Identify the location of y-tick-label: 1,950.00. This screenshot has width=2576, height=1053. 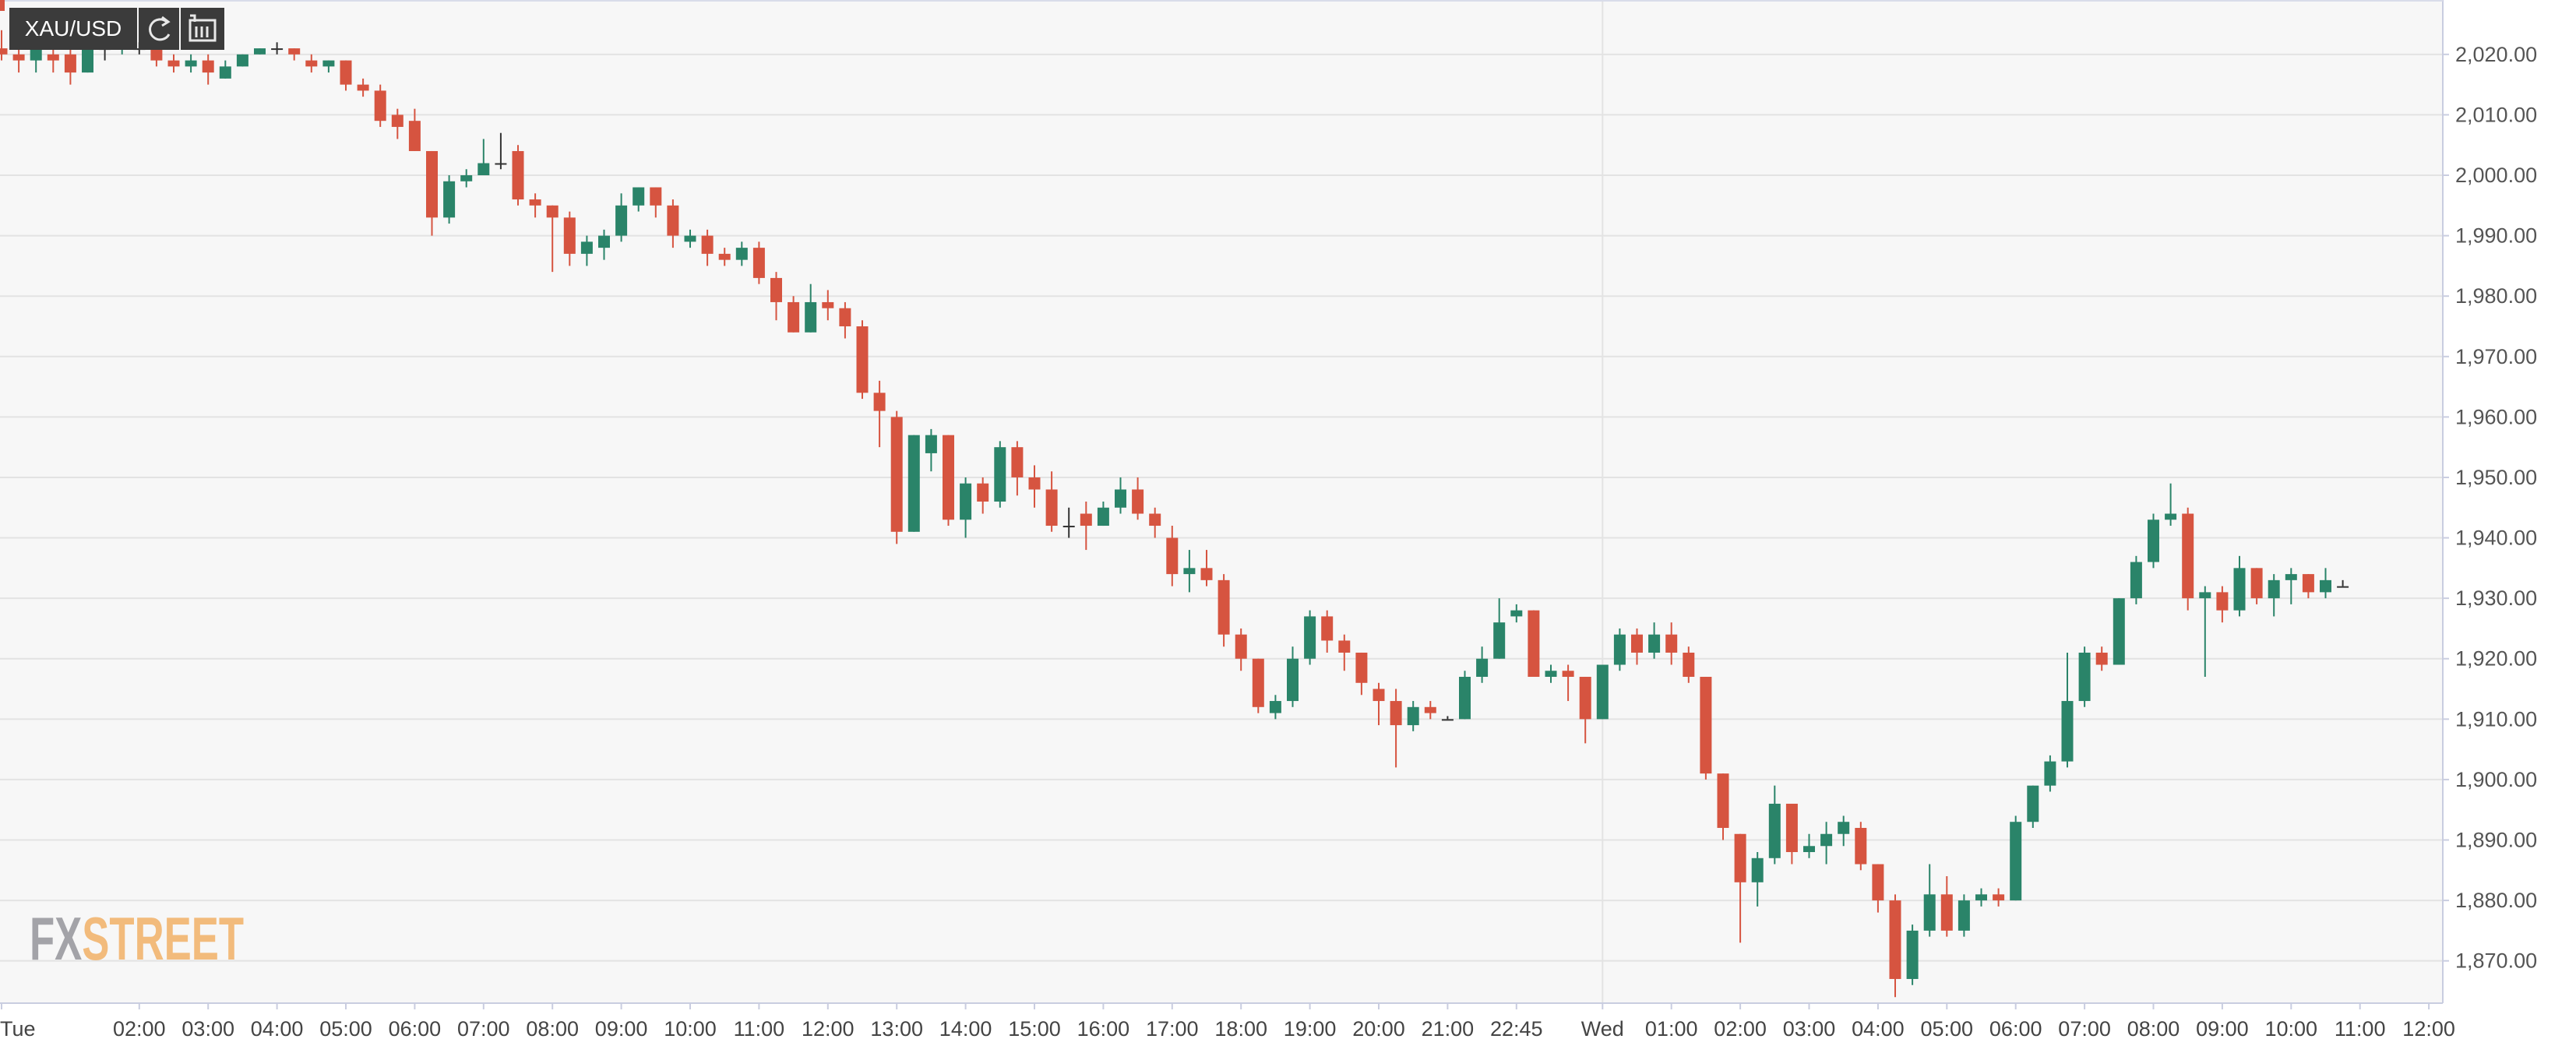
(2496, 477).